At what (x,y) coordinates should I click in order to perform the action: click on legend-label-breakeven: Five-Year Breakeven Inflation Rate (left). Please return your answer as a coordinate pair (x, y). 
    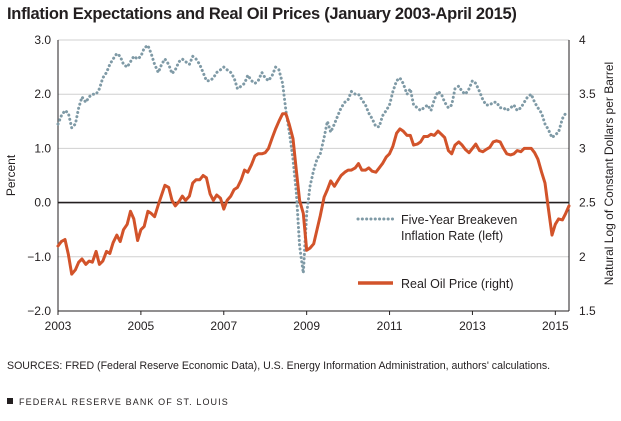
    Looking at the image, I should click on (459, 228).